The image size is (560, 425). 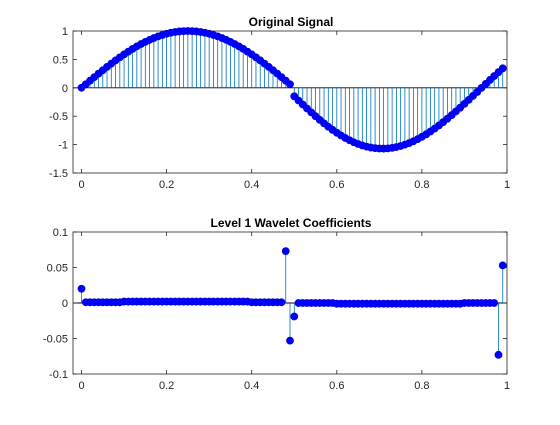 What do you see at coordinates (58, 174) in the screenshot?
I see `y-tick-label: -1.5` at bounding box center [58, 174].